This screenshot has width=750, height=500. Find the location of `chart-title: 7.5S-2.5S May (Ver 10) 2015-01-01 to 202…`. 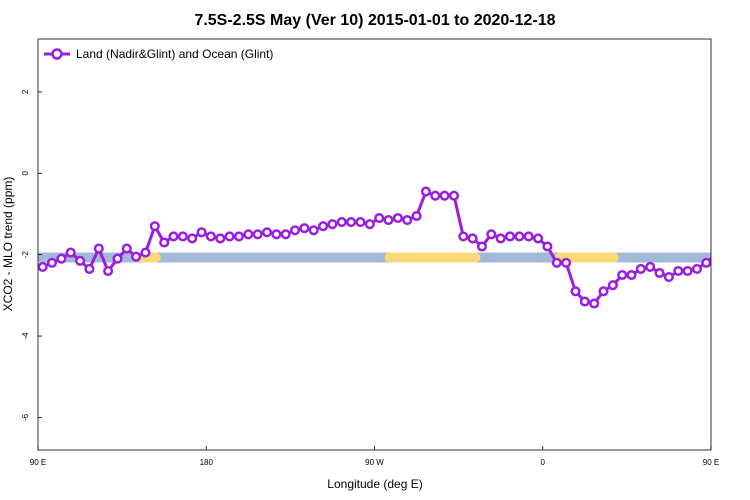

chart-title: 7.5S-2.5S May (Ver 10) 2015-01-01 to 202… is located at coordinates (374, 20).